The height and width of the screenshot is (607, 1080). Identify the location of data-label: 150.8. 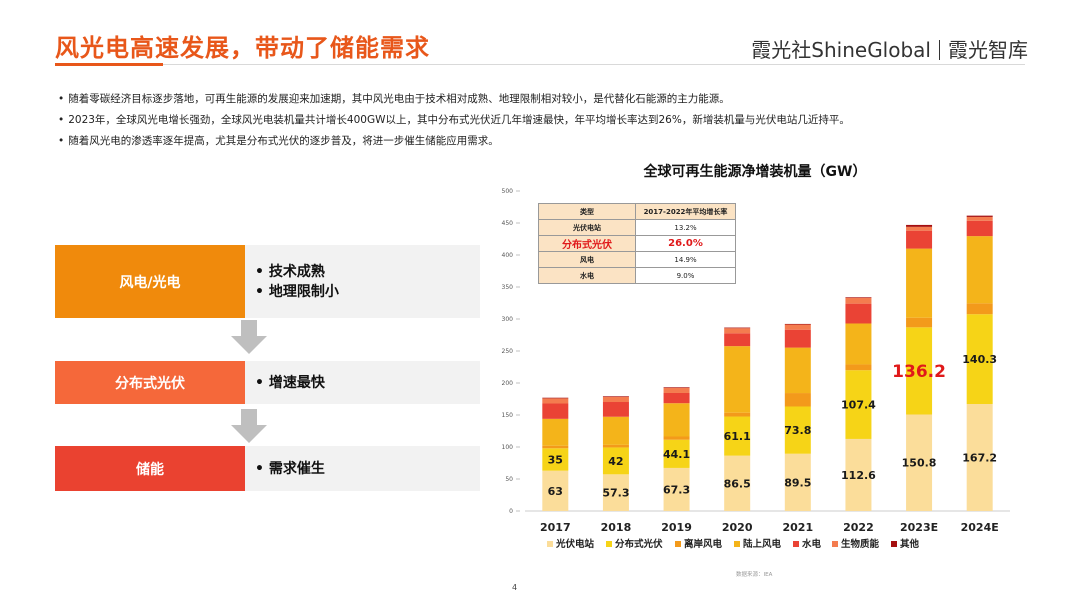
(919, 463).